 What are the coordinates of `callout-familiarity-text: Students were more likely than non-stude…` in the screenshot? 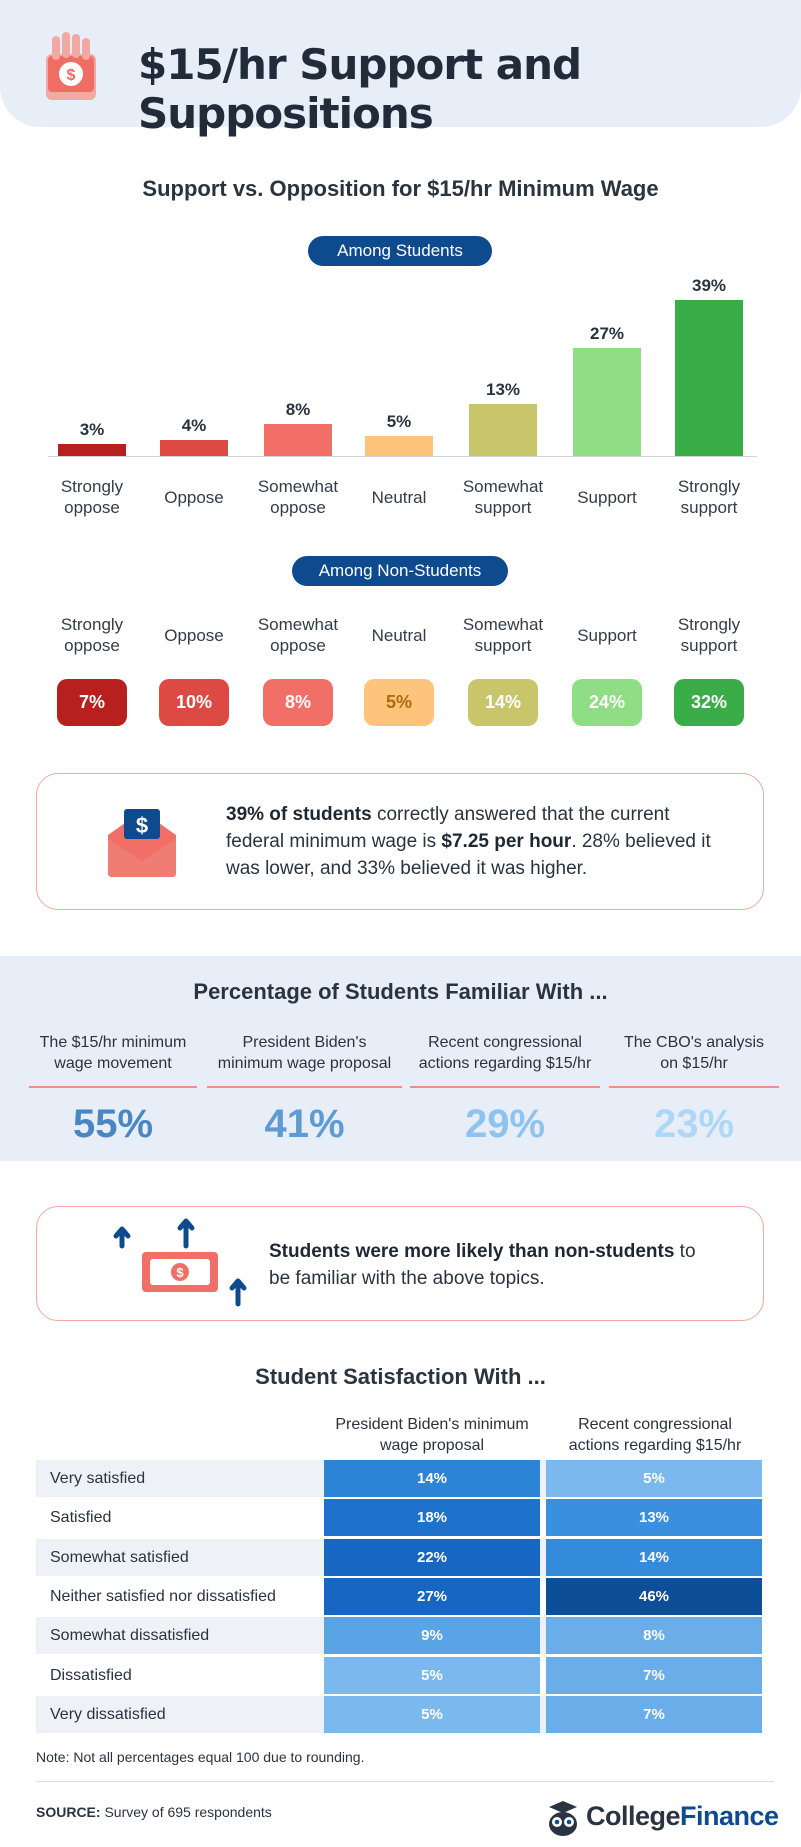 It's located at (482, 1265).